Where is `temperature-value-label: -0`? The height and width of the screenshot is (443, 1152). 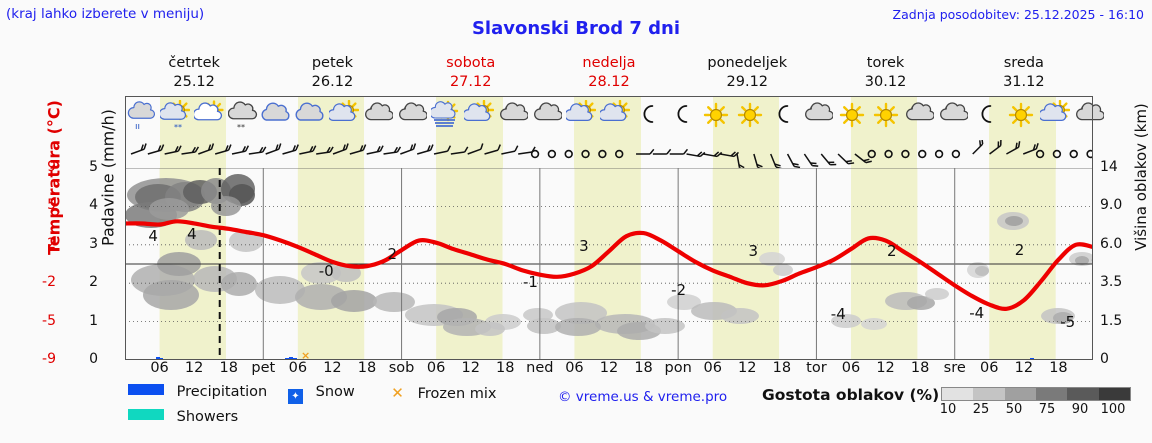 temperature-value-label: -0 is located at coordinates (326, 271).